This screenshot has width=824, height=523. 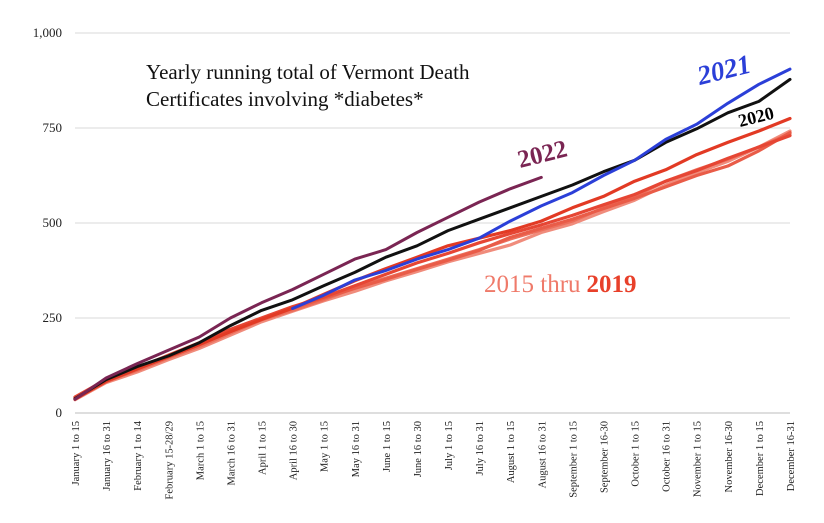 What do you see at coordinates (511, 452) in the screenshot?
I see `x-tick-label: August 1 to 15` at bounding box center [511, 452].